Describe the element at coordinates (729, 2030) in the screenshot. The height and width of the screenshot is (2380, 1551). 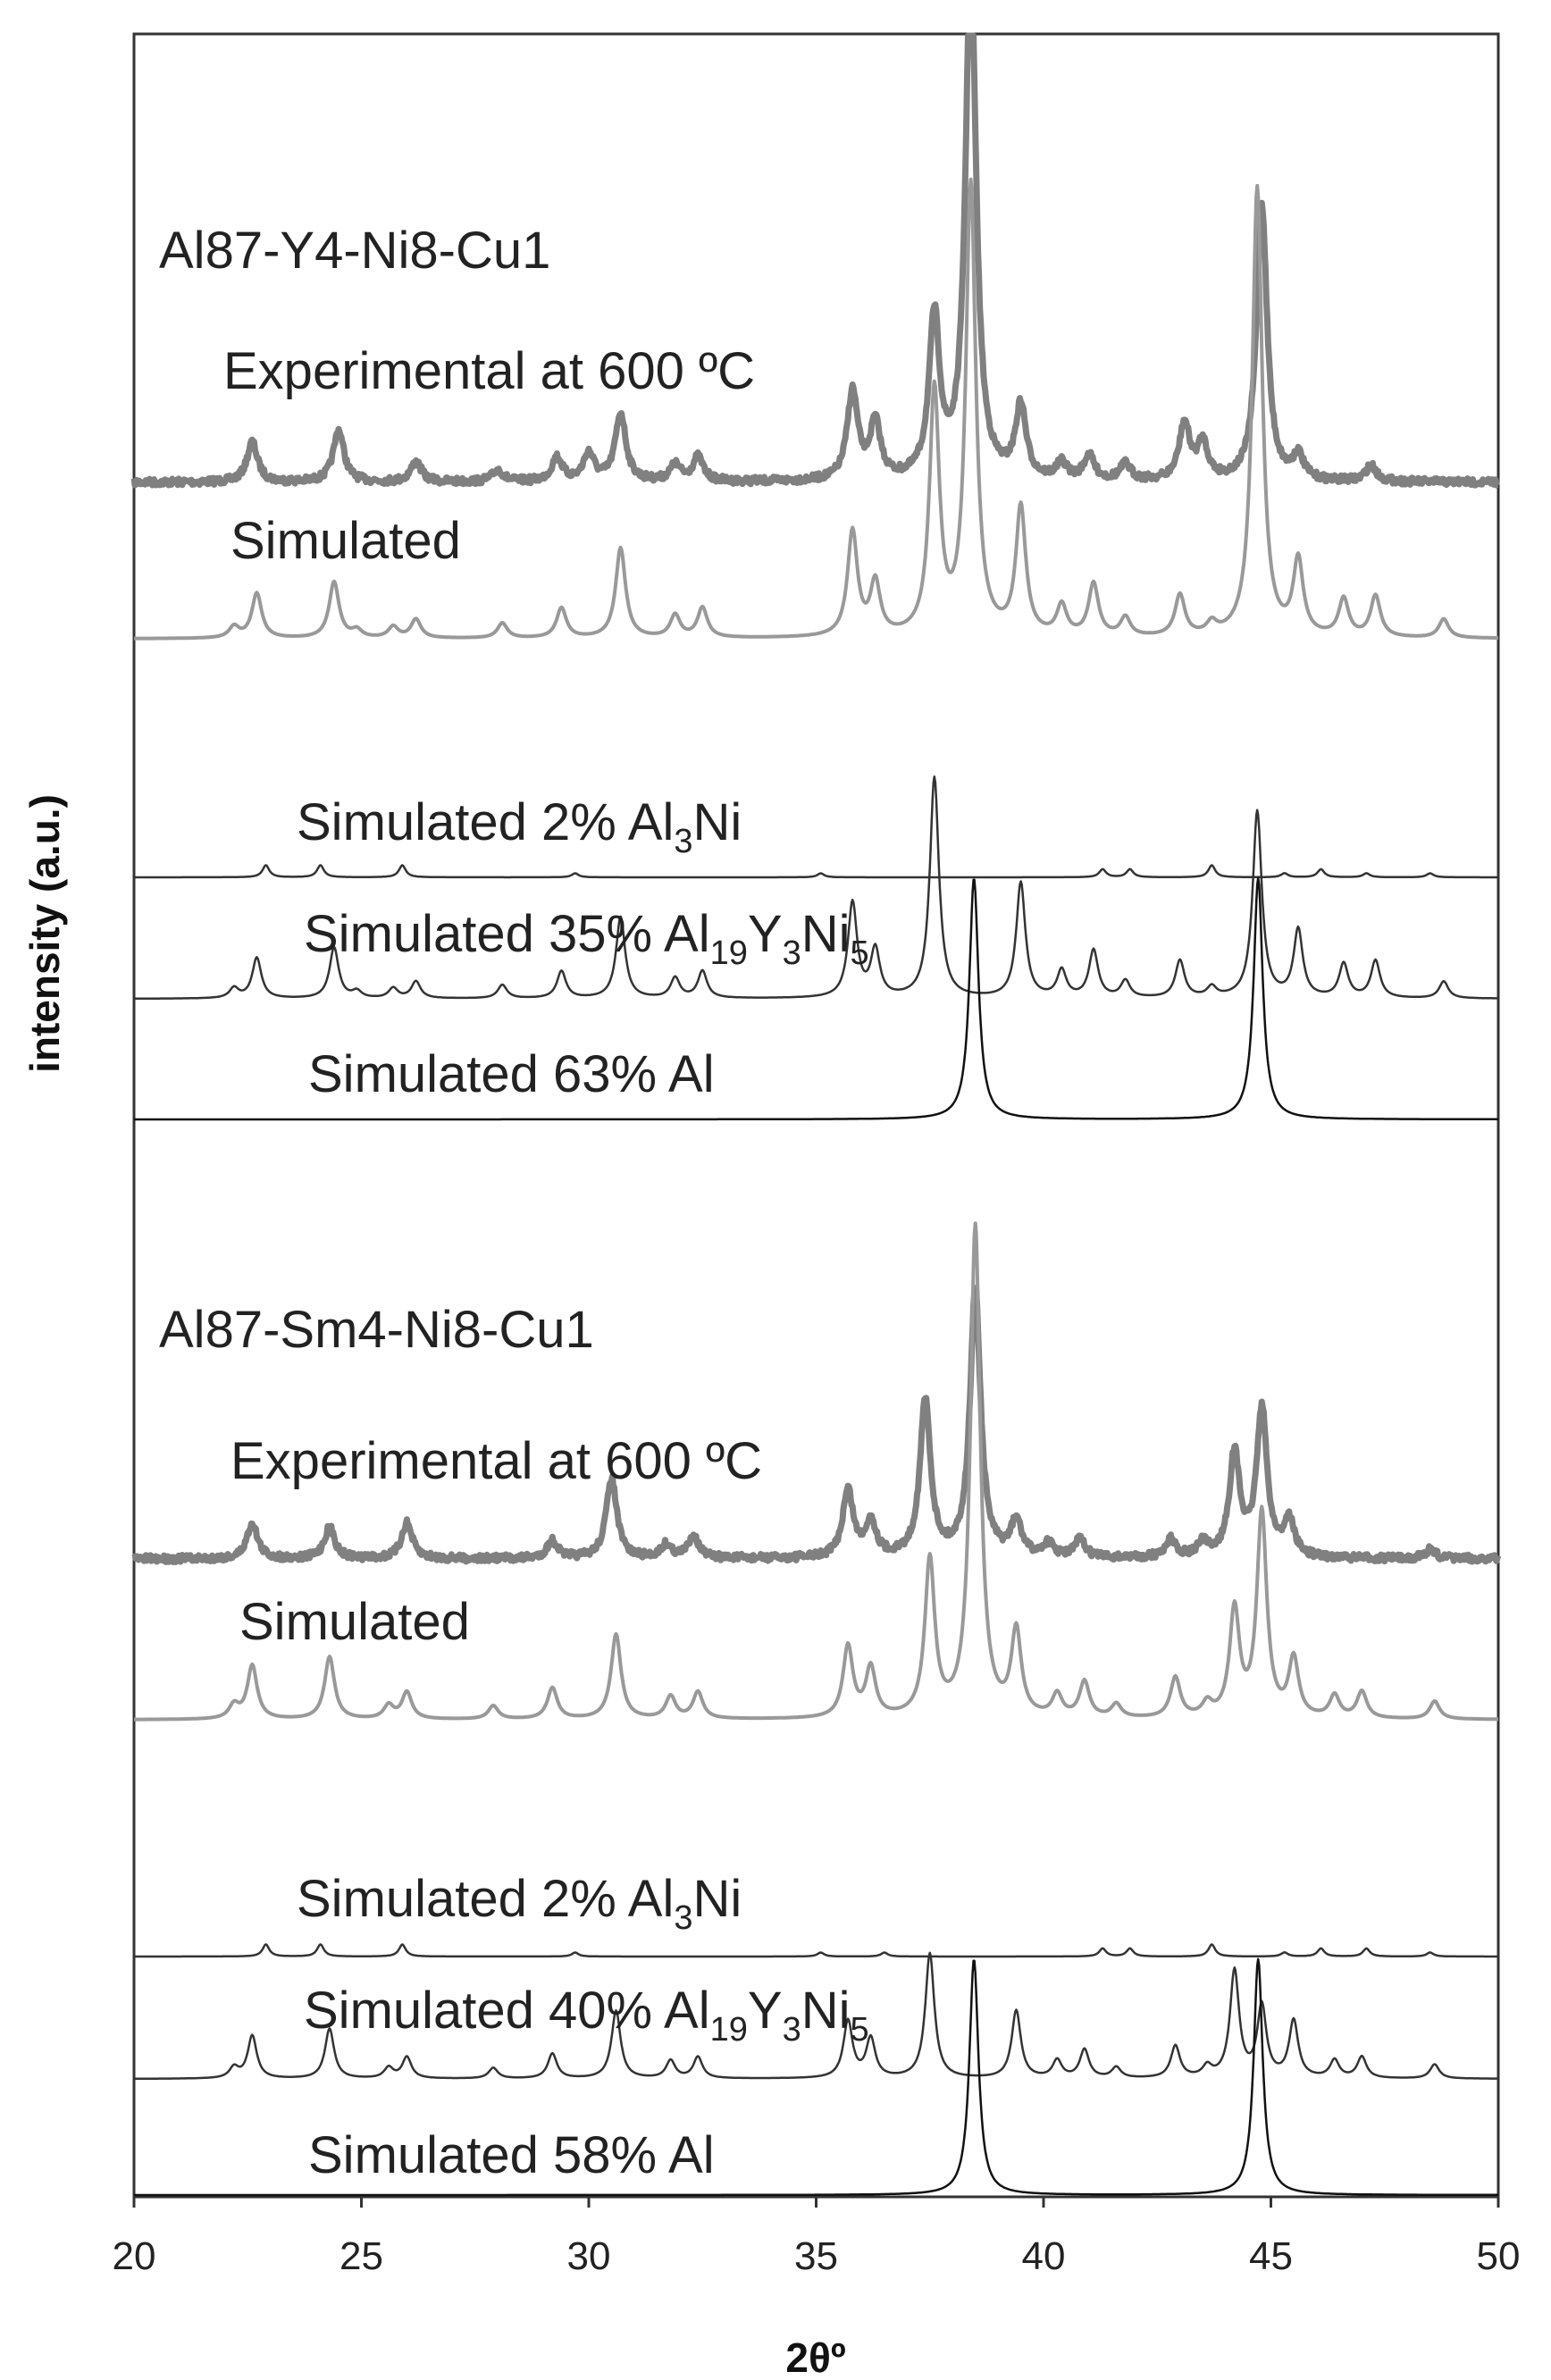
I see `panel2-al19-sub1: 19` at that location.